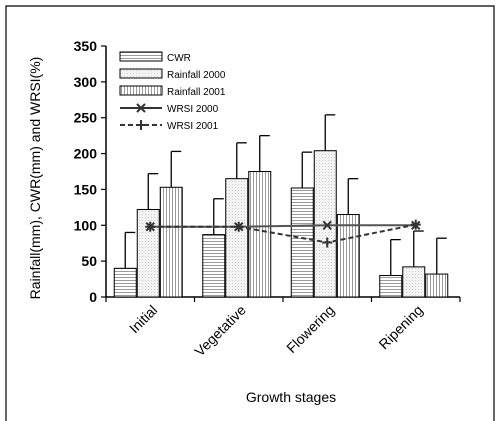  Describe the element at coordinates (291, 397) in the screenshot. I see `x-axis-label: Growth stages` at that location.